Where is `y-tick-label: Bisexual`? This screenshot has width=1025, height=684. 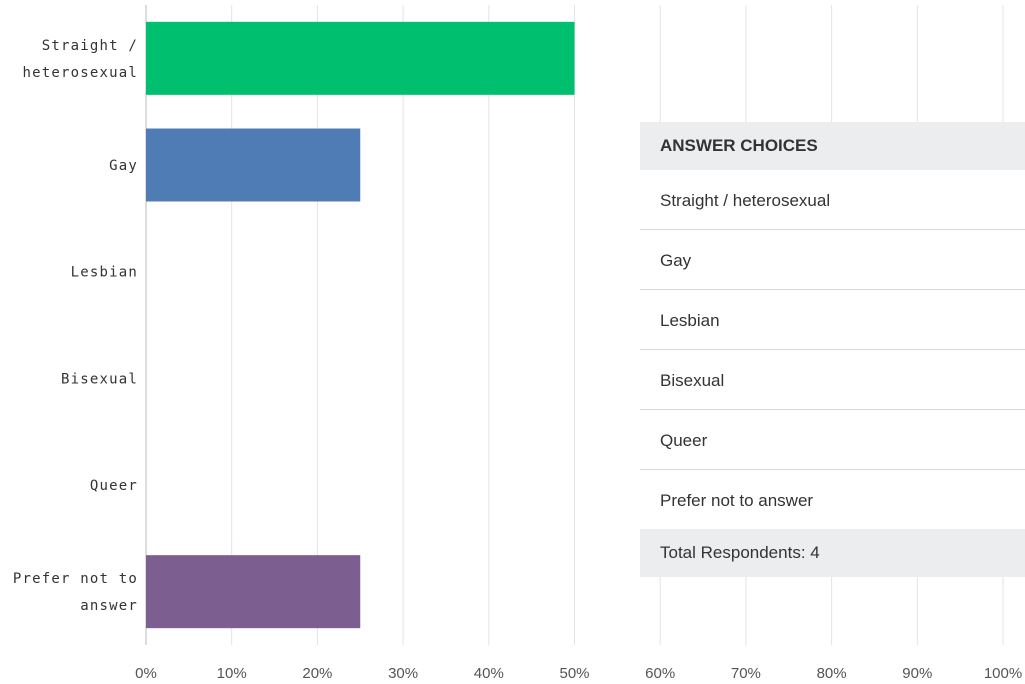 y-tick-label: Bisexual is located at coordinates (99, 379).